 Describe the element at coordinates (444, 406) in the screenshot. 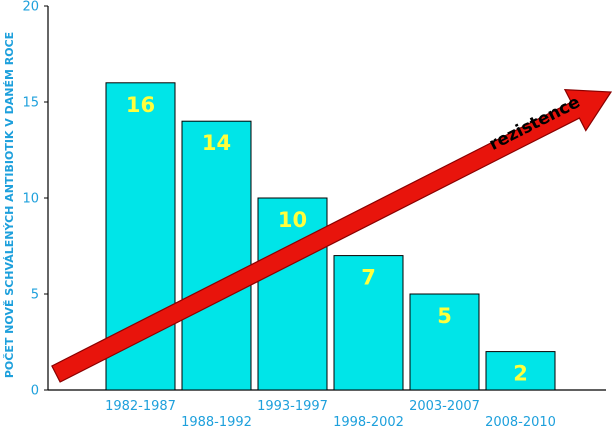

I see `x-tick-label: 2003-2007` at that location.